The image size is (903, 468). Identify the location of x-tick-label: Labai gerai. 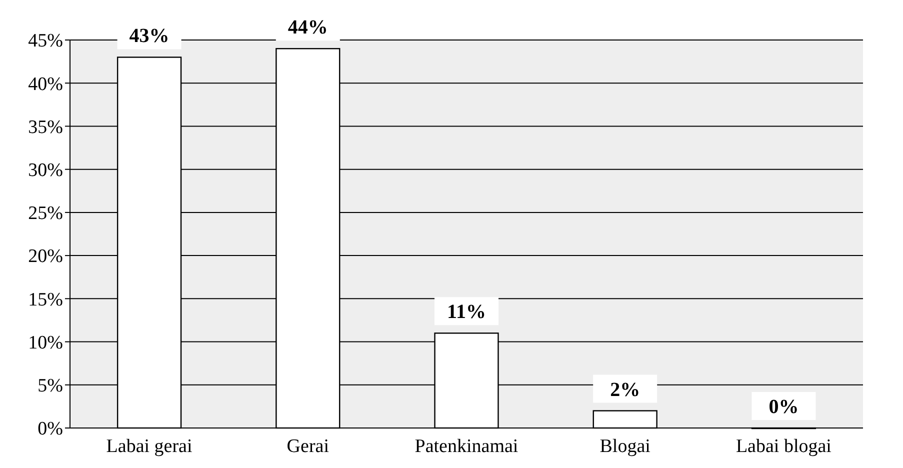
(149, 446).